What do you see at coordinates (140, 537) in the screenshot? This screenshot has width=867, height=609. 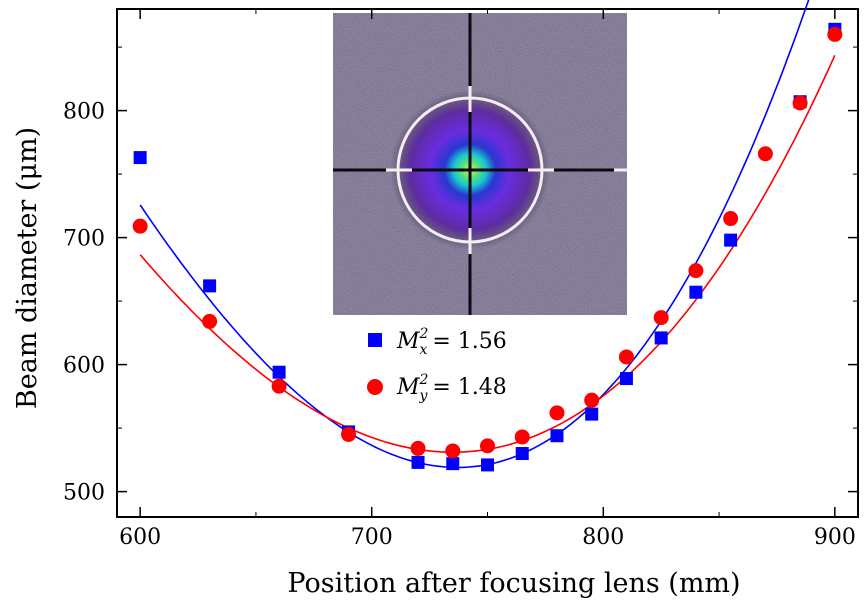 I see `x-tick-label-600: 600` at bounding box center [140, 537].